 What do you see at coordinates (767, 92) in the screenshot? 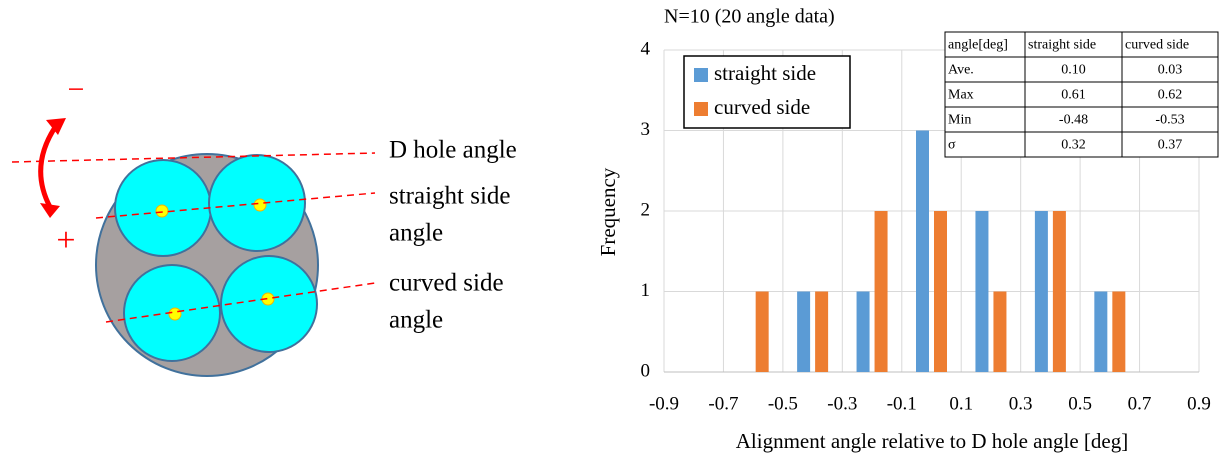
I see `legend-box` at bounding box center [767, 92].